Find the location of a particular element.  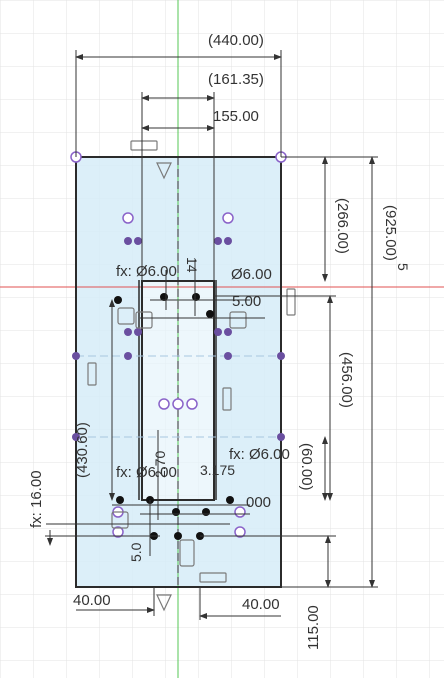

dim-overall-height: (925.00) is located at coordinates (390, 233).